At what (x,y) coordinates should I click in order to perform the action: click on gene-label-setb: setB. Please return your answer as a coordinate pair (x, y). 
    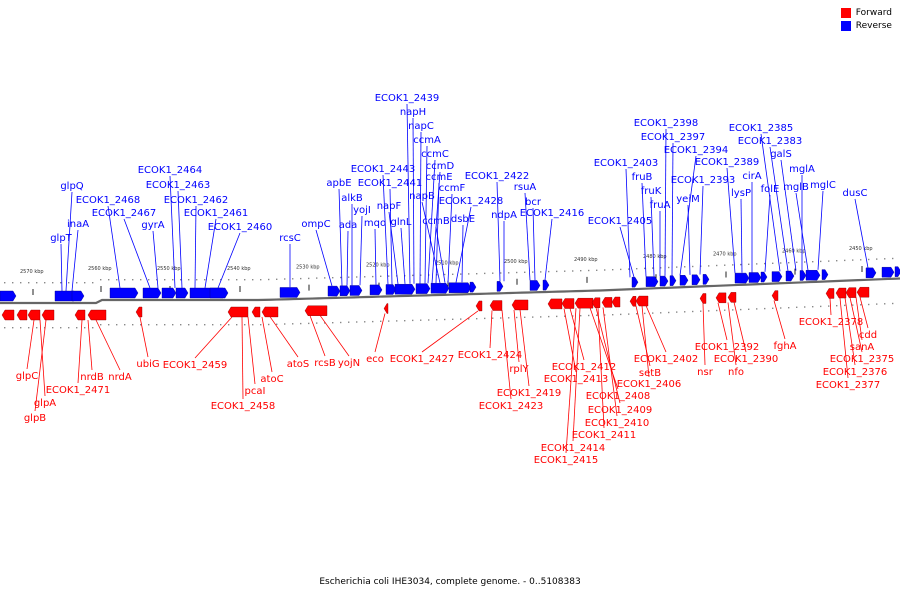
    Looking at the image, I should click on (650, 373).